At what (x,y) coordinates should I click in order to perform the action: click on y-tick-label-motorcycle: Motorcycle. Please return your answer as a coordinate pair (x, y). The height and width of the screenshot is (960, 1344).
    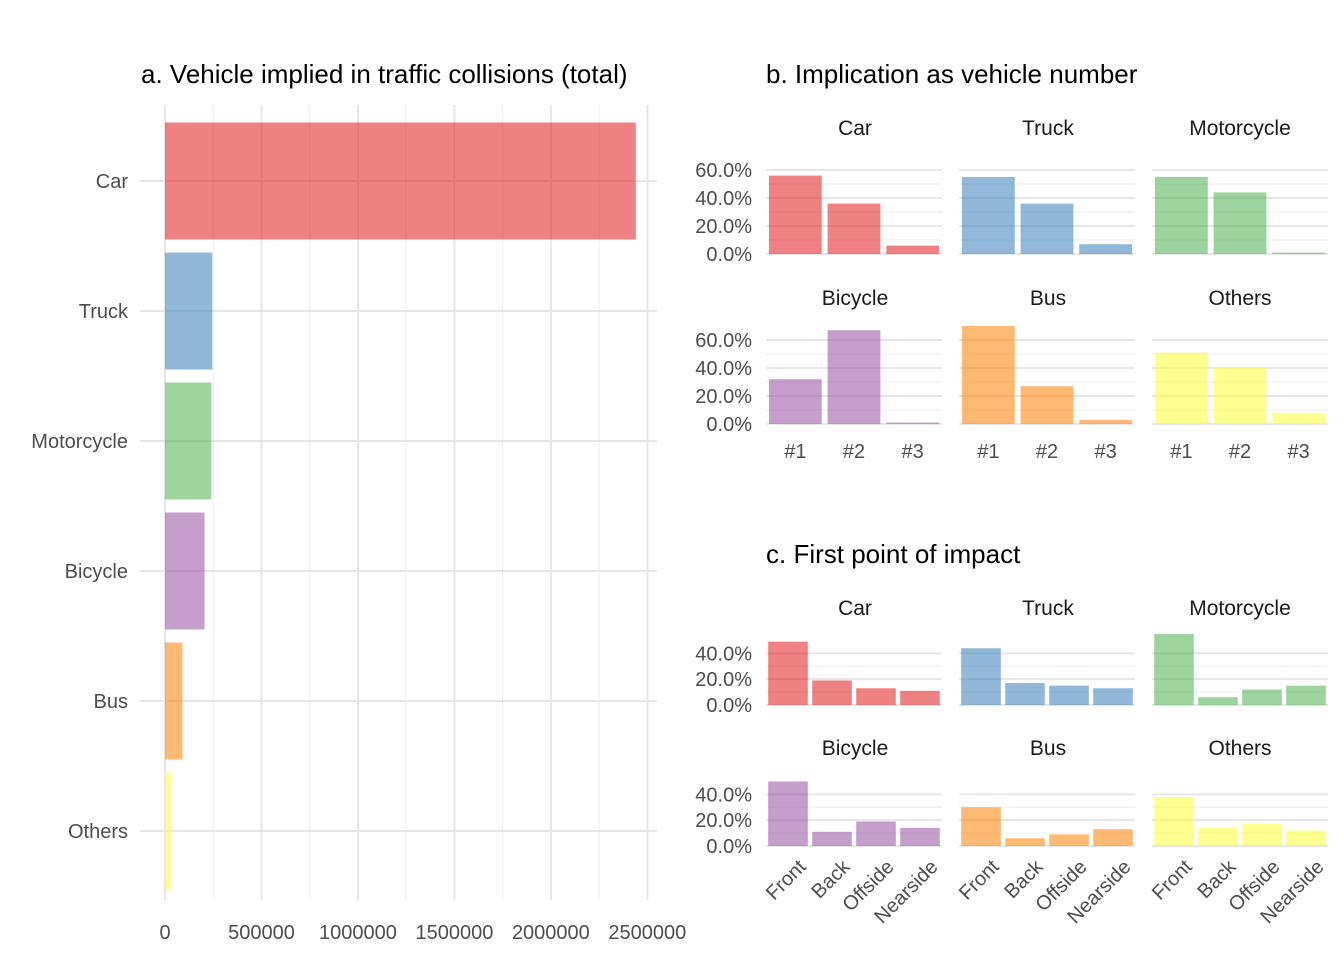
    Looking at the image, I should click on (79, 442).